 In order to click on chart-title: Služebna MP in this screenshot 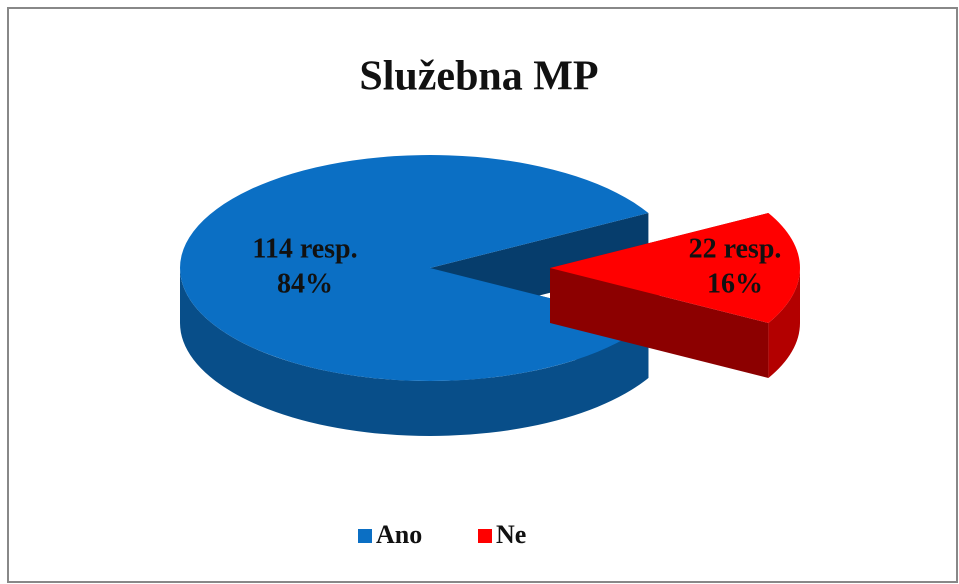, I will do `click(478, 77)`.